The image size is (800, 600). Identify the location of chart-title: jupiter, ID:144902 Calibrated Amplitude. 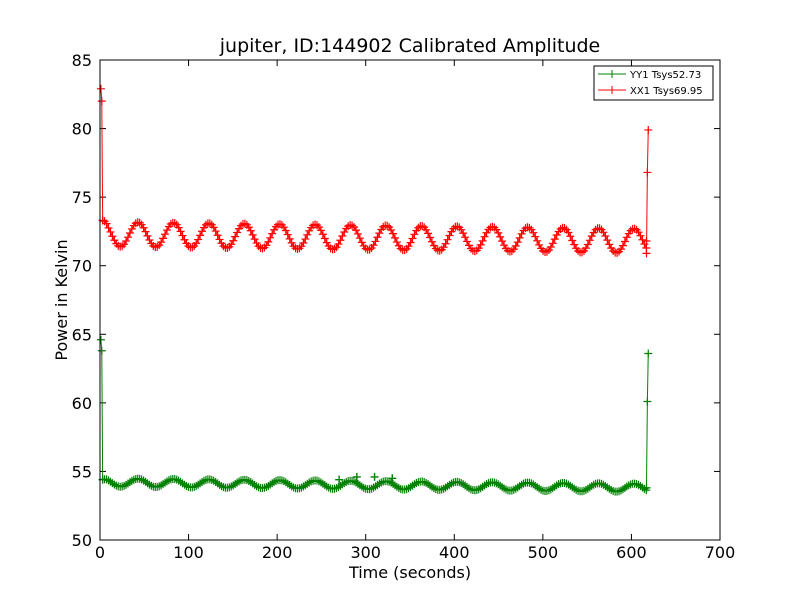
(409, 46).